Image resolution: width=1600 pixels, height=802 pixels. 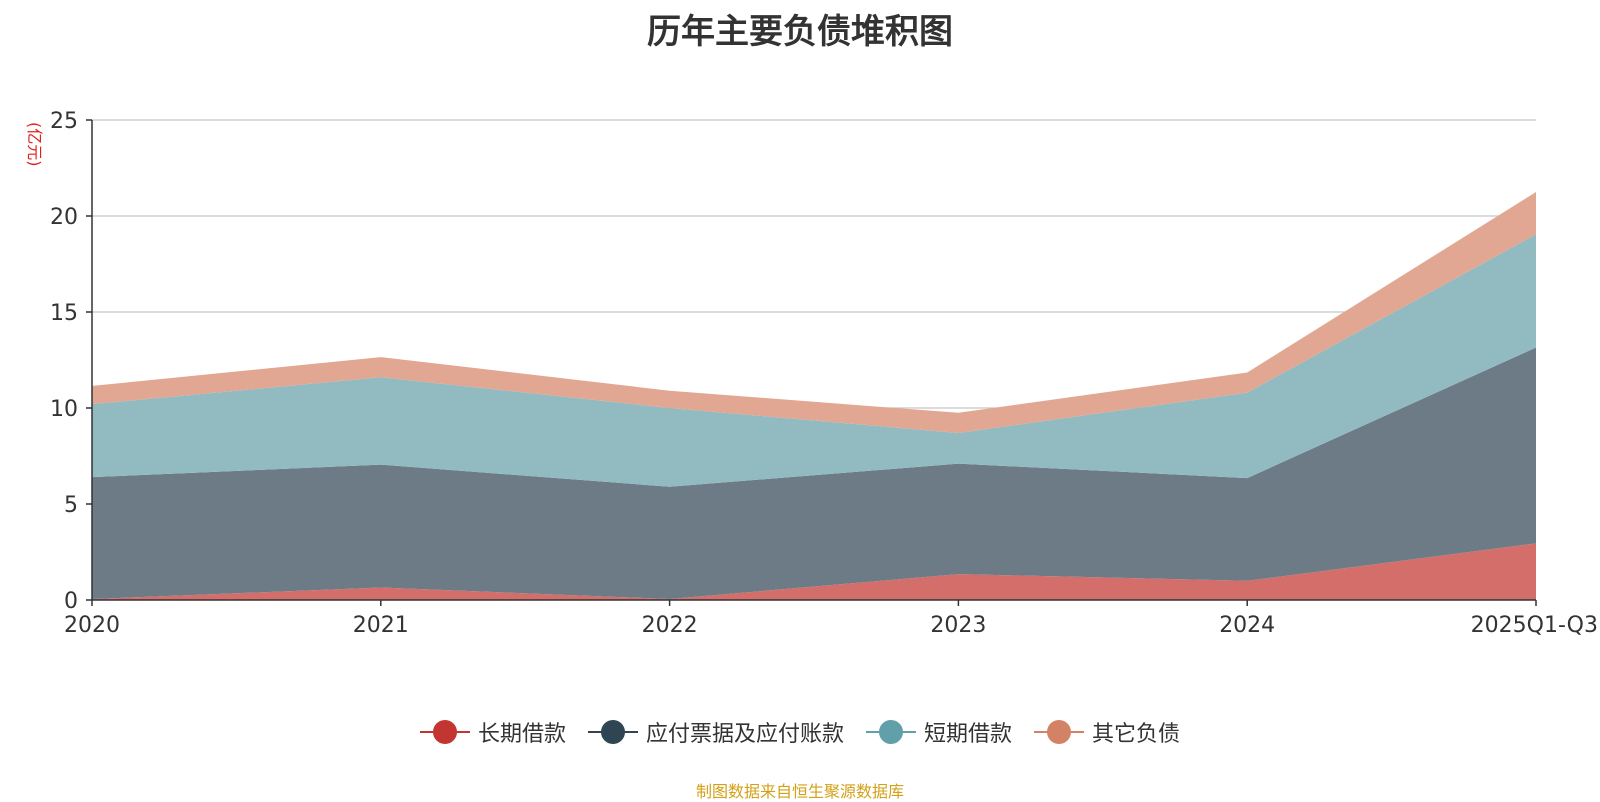 I want to click on legend-label-short-term-loans: 短期借款, so click(x=968, y=734).